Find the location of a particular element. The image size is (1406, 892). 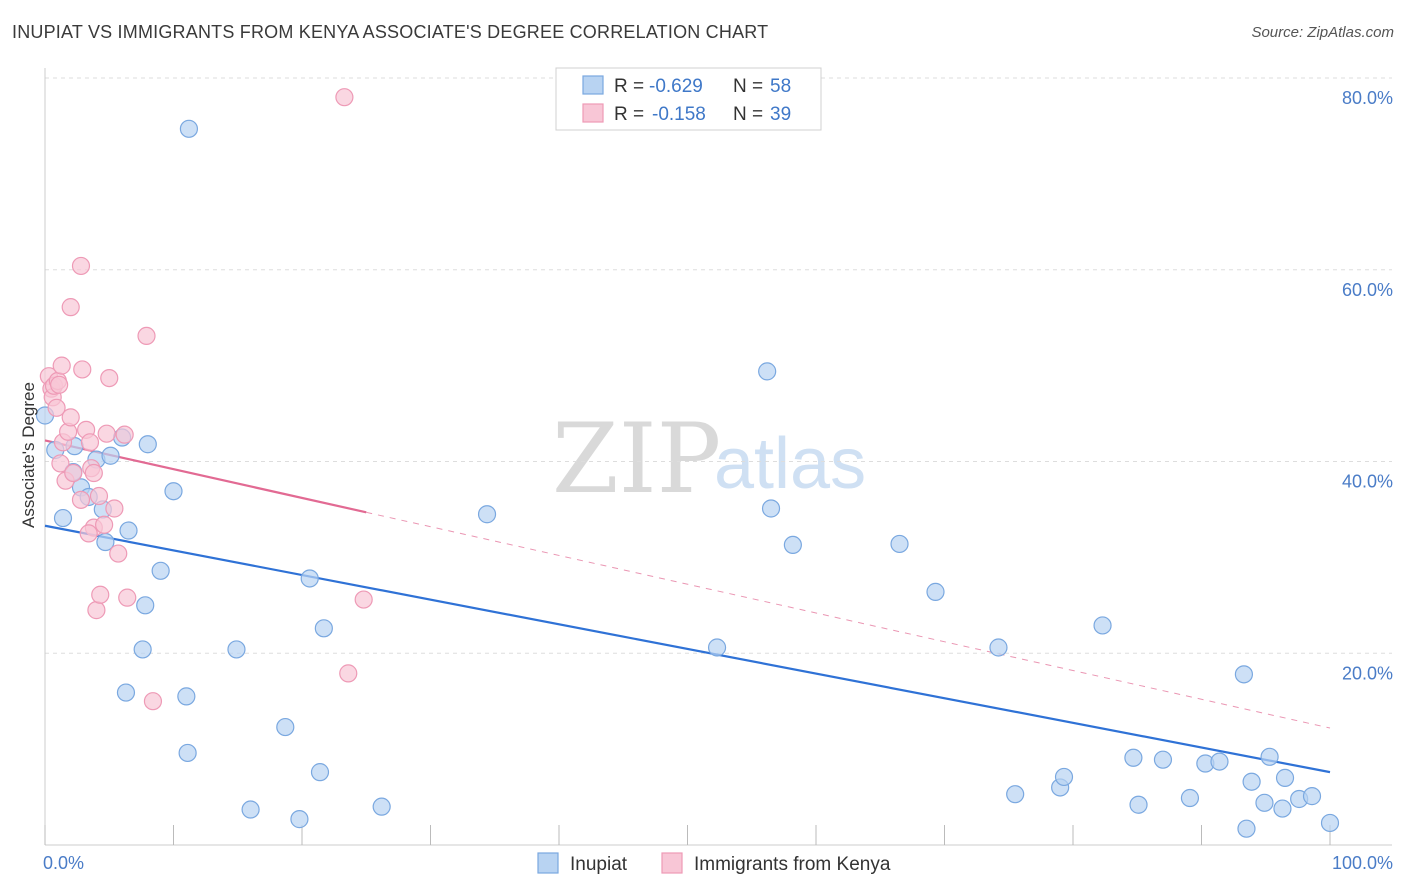

legend-swatch-inupiat is located at coordinates (593, 85).